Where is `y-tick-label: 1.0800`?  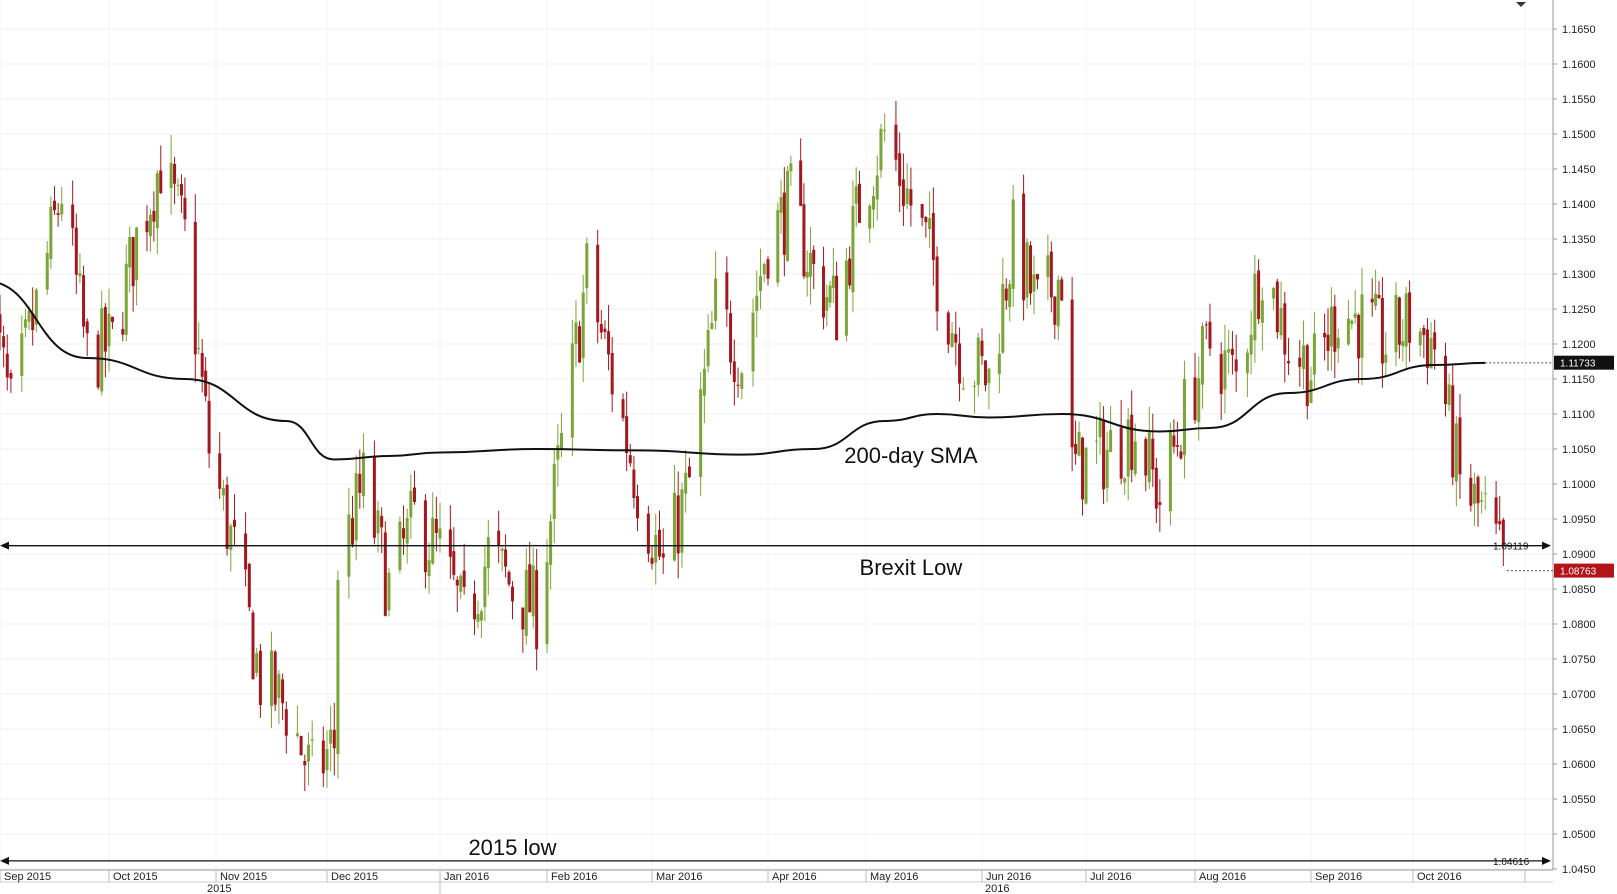 y-tick-label: 1.0800 is located at coordinates (1579, 625).